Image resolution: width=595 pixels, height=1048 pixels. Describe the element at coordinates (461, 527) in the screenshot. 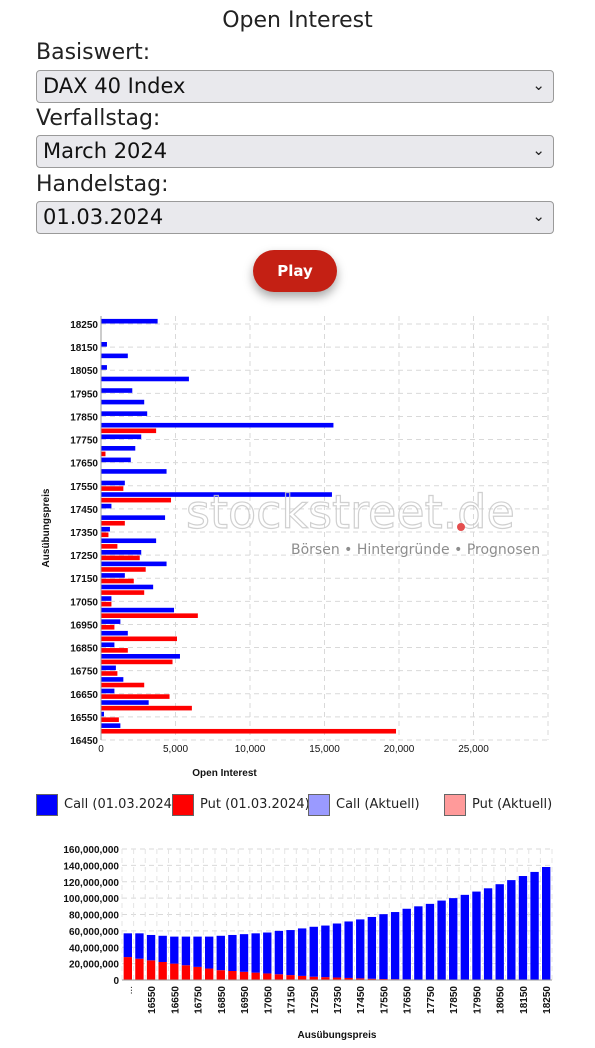

I see `watermark-dot` at that location.